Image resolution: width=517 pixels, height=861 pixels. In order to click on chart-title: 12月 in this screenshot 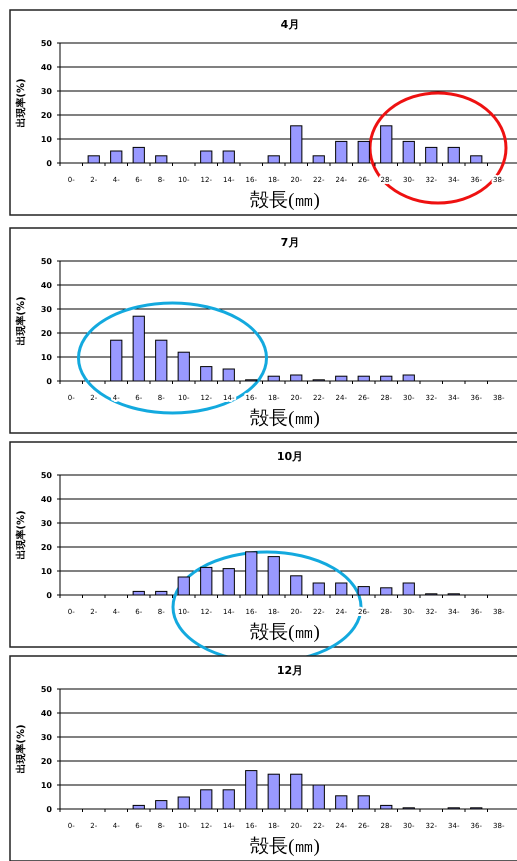, I will do `click(290, 670)`.